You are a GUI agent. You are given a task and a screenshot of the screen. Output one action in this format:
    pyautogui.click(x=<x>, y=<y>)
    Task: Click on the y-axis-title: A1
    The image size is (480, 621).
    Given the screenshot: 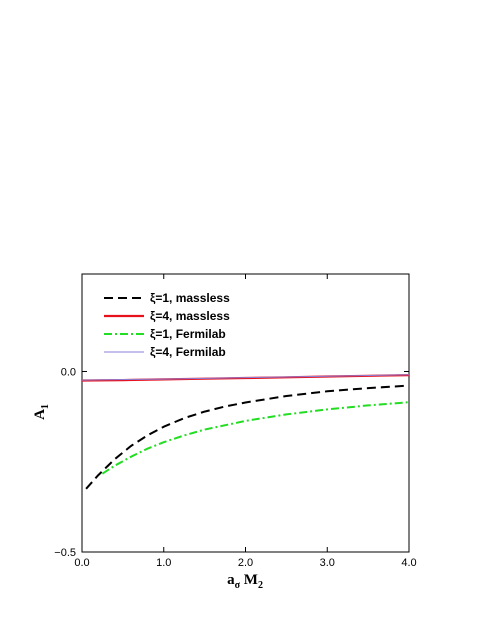 What is the action you would take?
    pyautogui.click(x=41, y=412)
    